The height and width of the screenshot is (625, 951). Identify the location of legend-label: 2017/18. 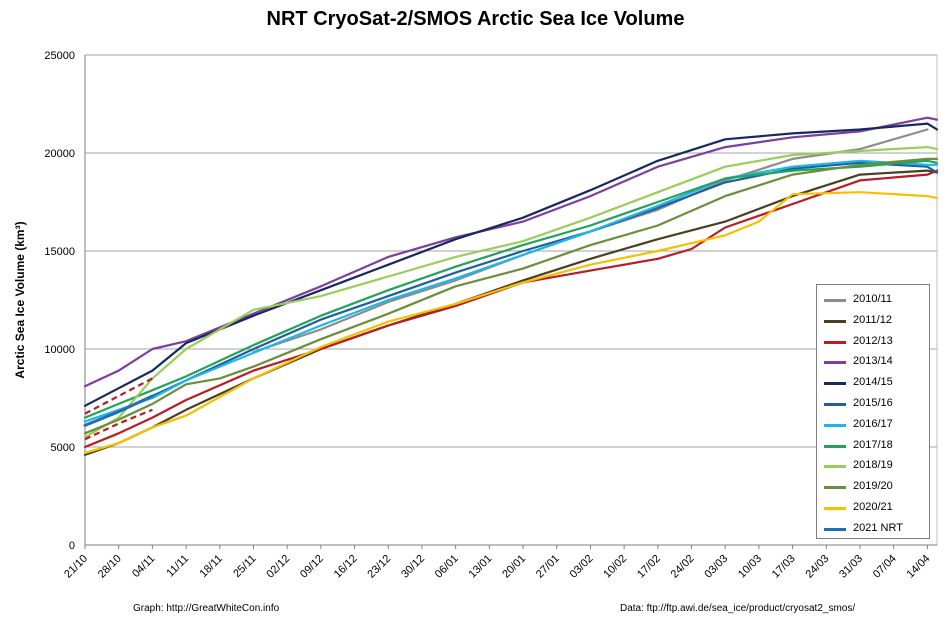
(873, 444).